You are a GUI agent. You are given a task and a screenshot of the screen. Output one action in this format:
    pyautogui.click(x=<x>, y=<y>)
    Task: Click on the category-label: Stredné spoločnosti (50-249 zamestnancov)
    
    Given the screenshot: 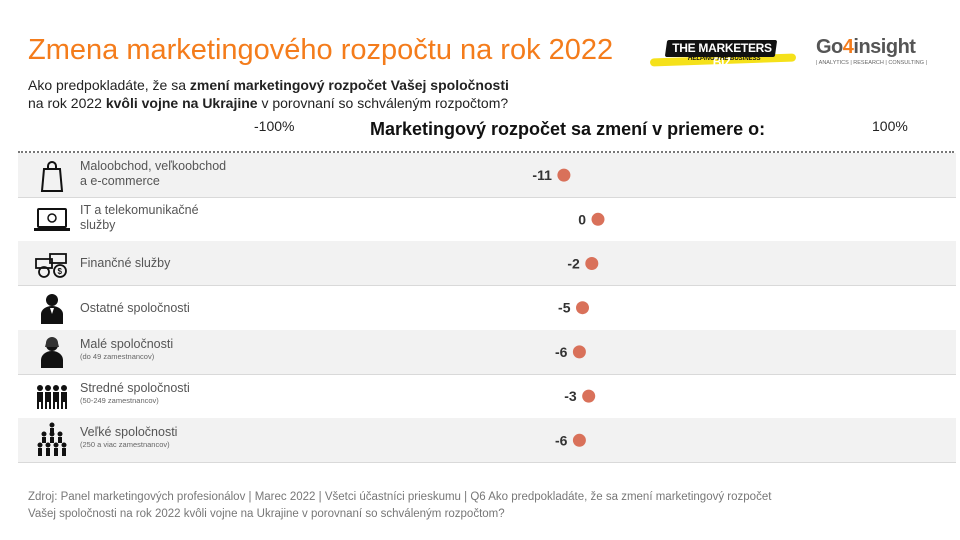 What is the action you would take?
    pyautogui.click(x=135, y=393)
    